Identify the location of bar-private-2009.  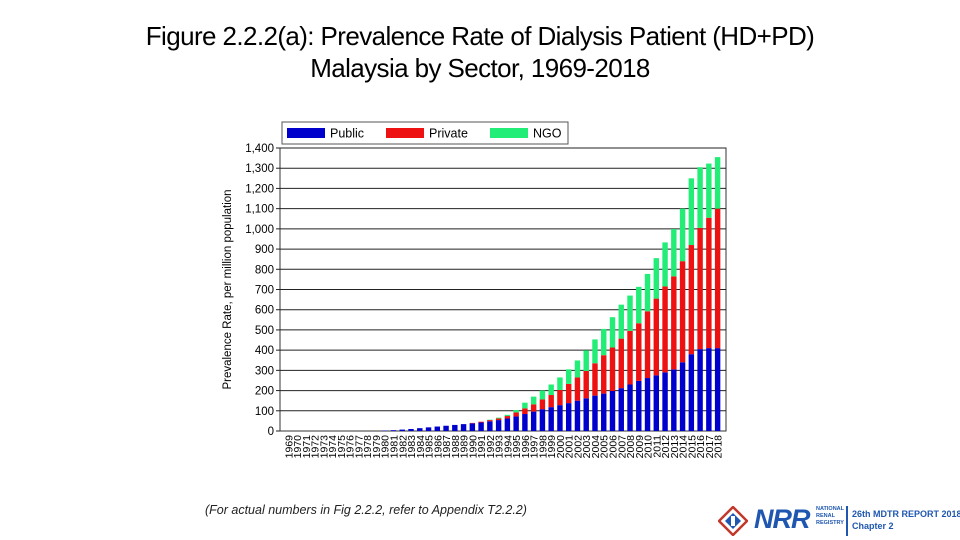
(639, 352).